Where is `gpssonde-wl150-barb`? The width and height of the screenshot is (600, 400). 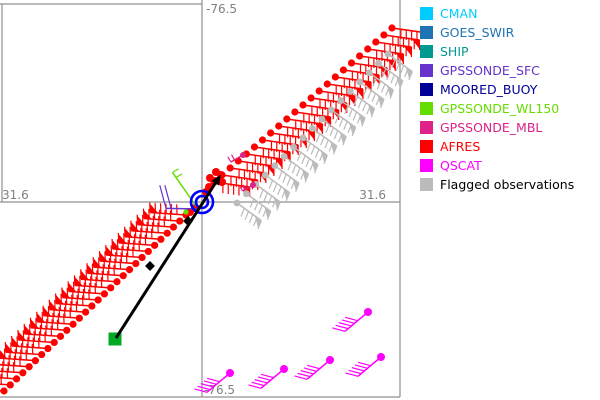
gpssonde-wl150-barb is located at coordinates (184, 187).